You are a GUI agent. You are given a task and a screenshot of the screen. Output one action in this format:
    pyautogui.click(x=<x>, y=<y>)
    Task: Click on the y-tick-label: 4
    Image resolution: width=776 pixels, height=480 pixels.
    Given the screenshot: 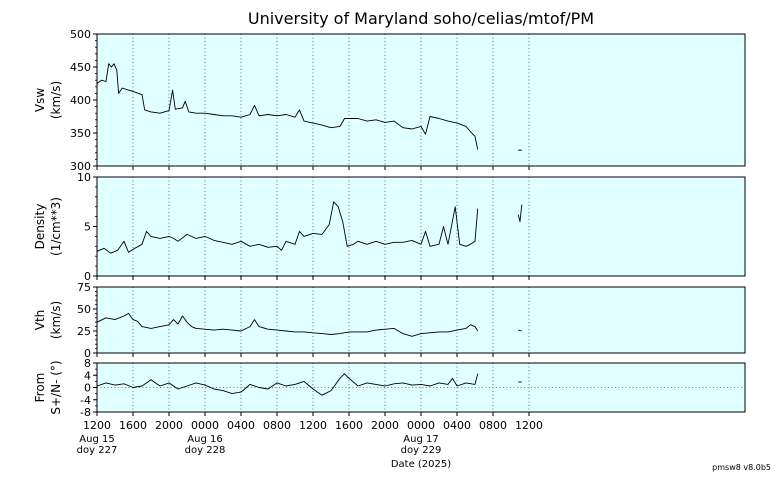 What is the action you would take?
    pyautogui.click(x=87, y=375)
    